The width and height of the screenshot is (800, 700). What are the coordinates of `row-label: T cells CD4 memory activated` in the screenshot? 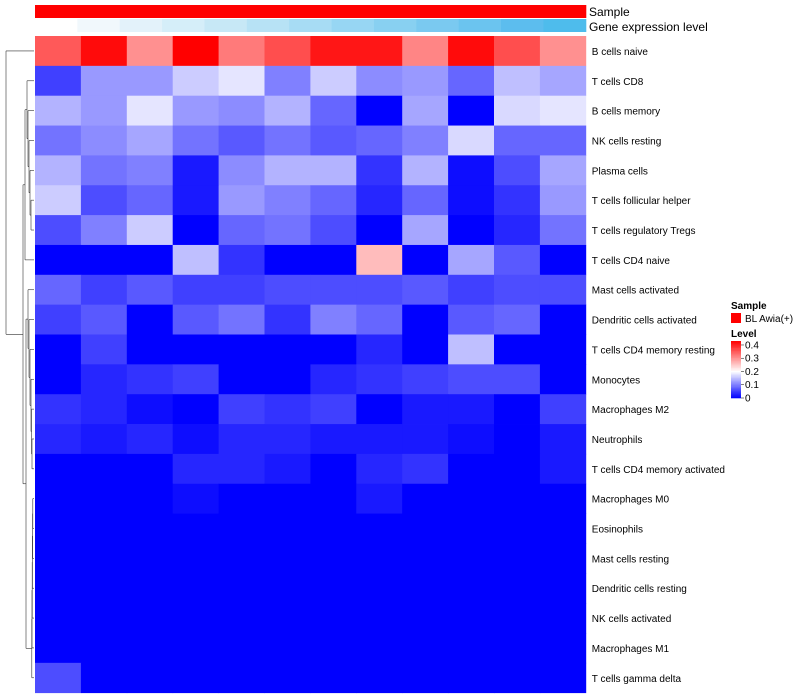 It's located at (658, 470).